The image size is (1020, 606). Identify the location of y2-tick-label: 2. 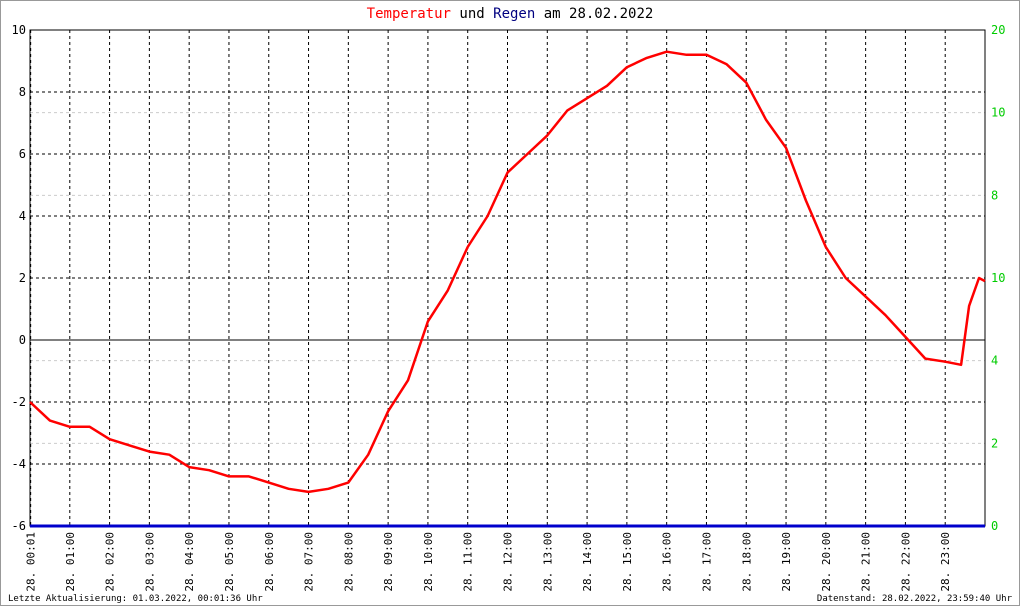
(994, 443).